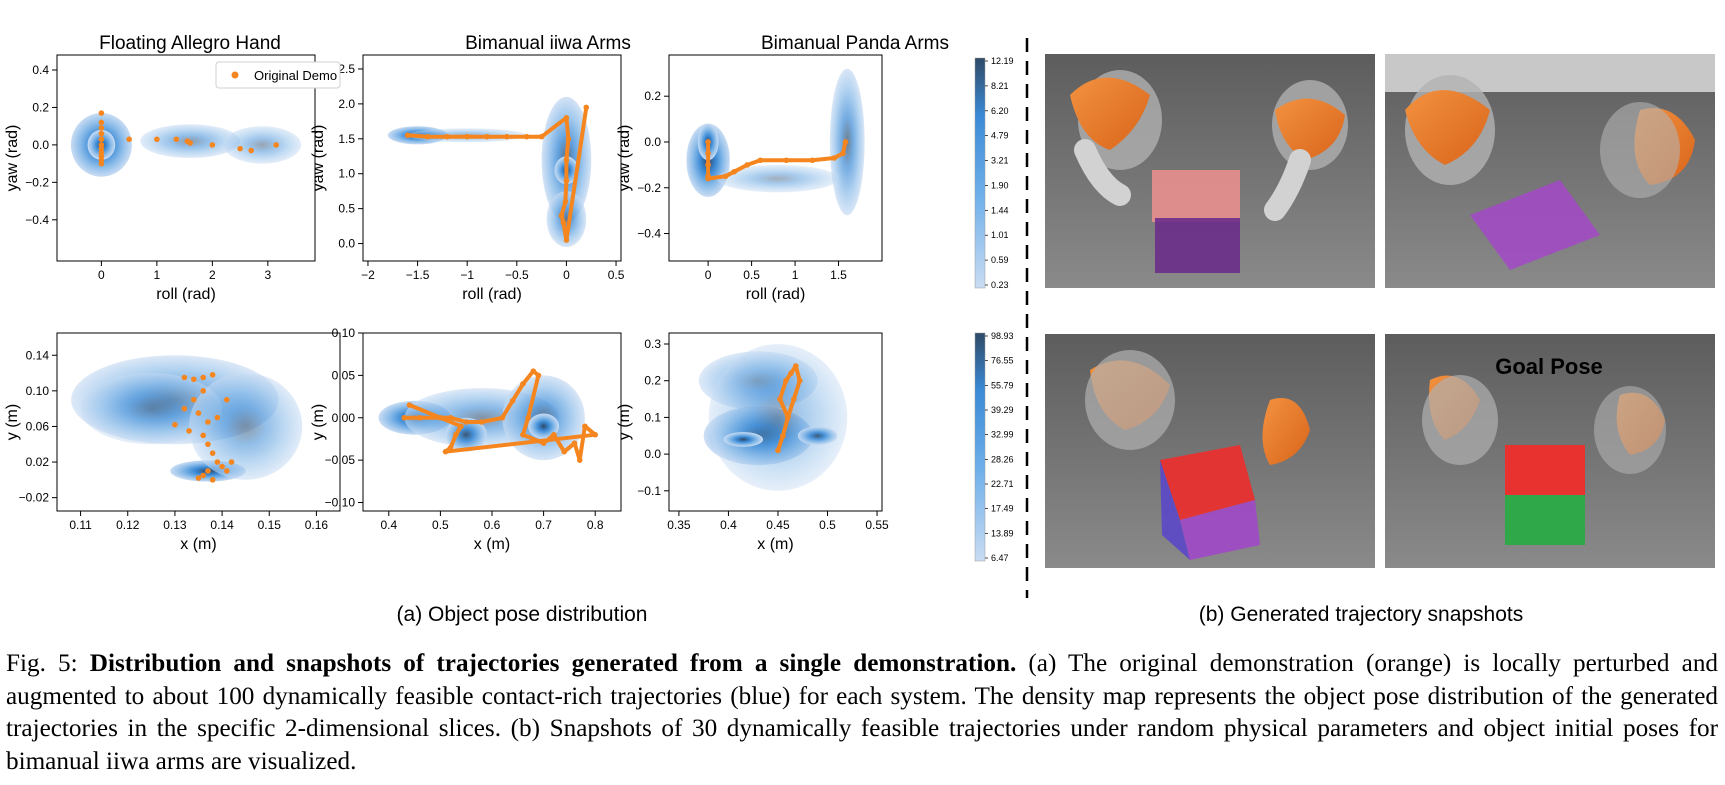  What do you see at coordinates (652, 417) in the screenshot?
I see `y-tick-label: 0.1` at bounding box center [652, 417].